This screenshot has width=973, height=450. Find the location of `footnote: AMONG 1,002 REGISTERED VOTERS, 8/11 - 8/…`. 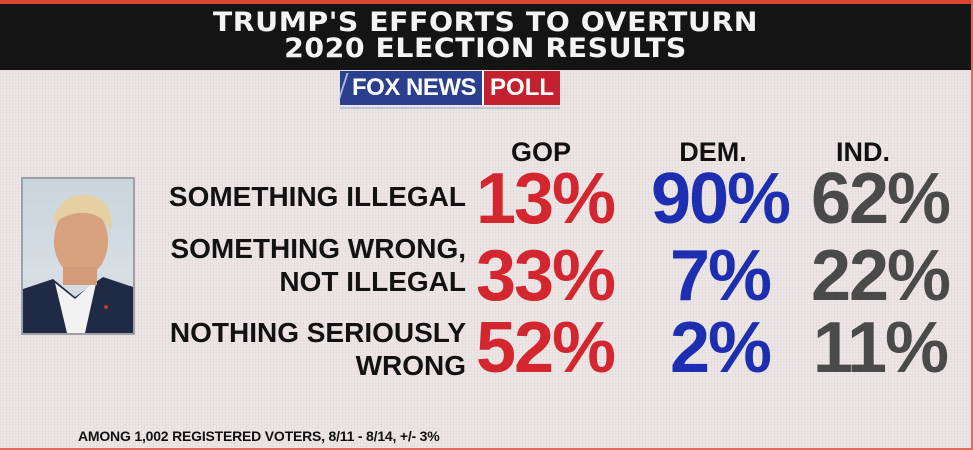

footnote: AMONG 1,002 REGISTERED VOTERS, 8/11 - 8/… is located at coordinates (259, 436).